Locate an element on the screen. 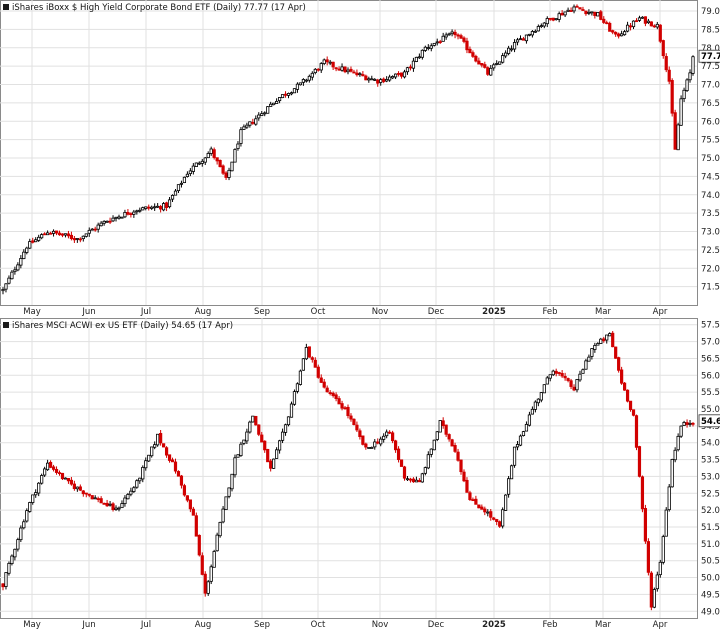  x-tick-label: Sep is located at coordinates (262, 312).